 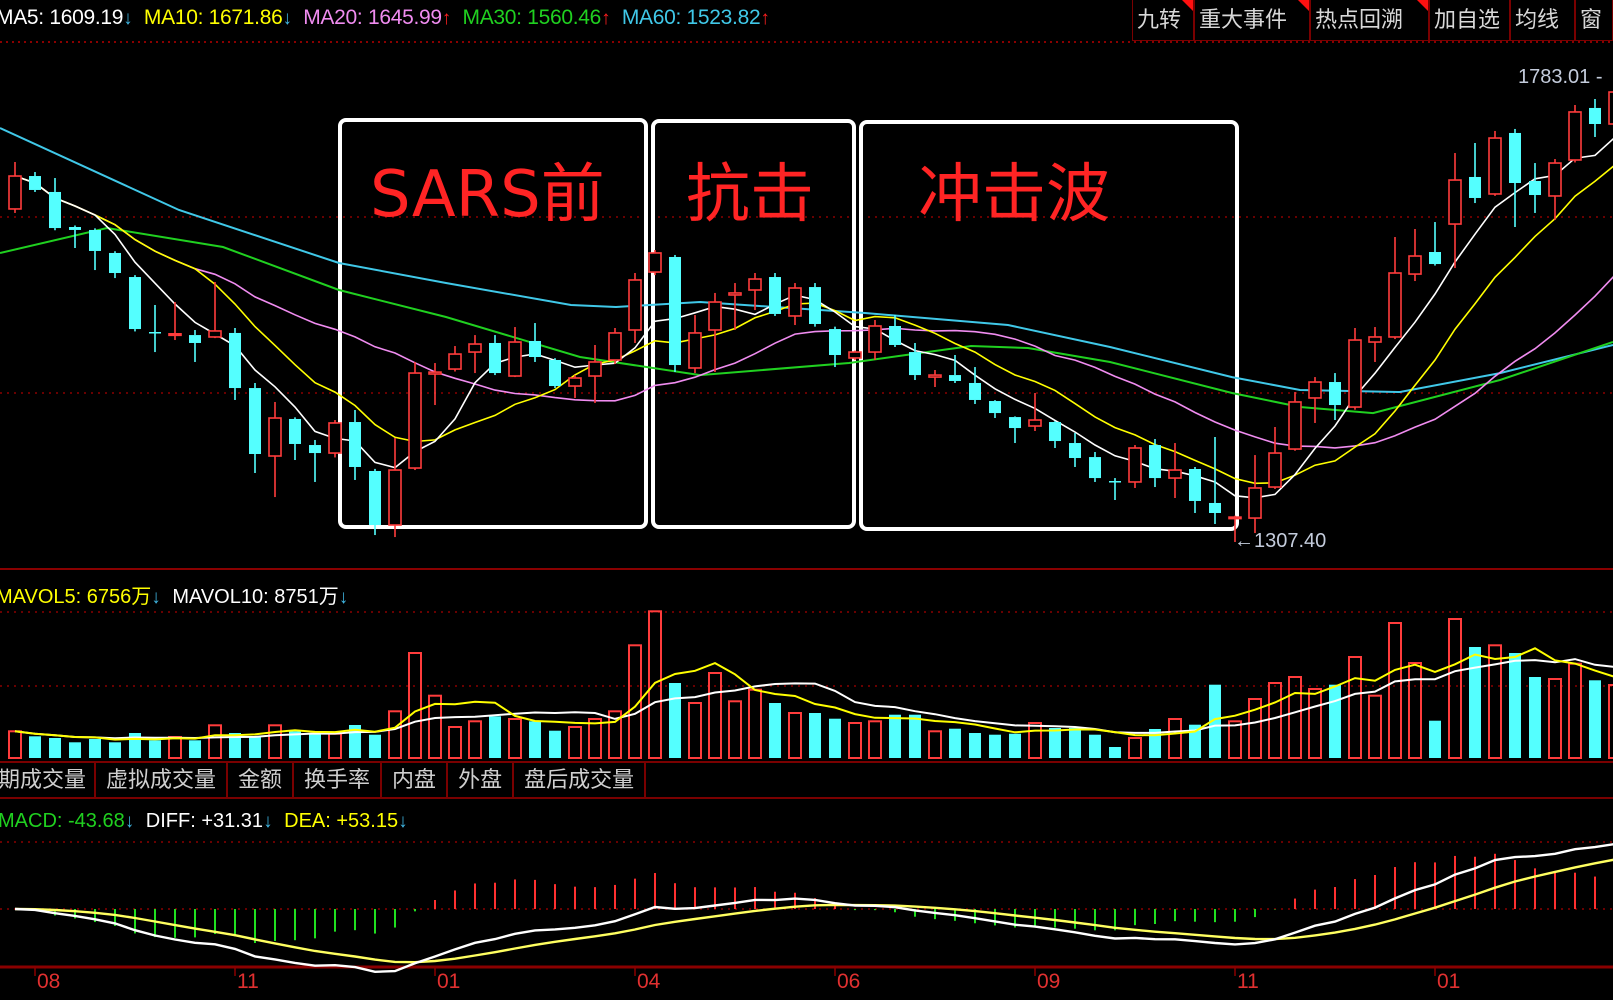 I want to click on major-events-label: 重大事件, so click(x=1243, y=19).